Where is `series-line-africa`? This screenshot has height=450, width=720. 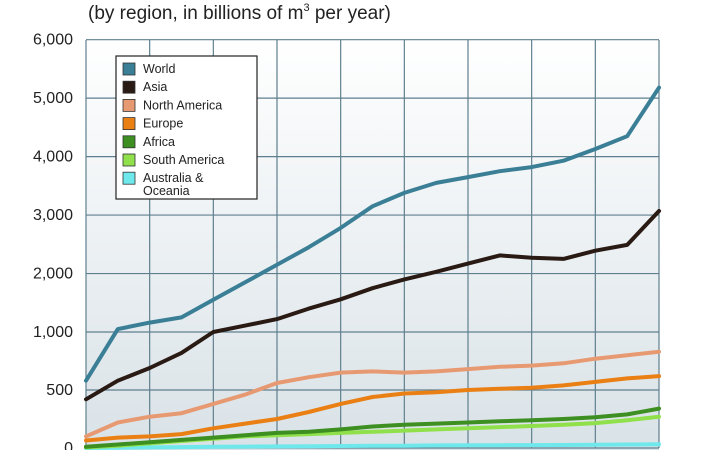
series-line-africa is located at coordinates (372, 427).